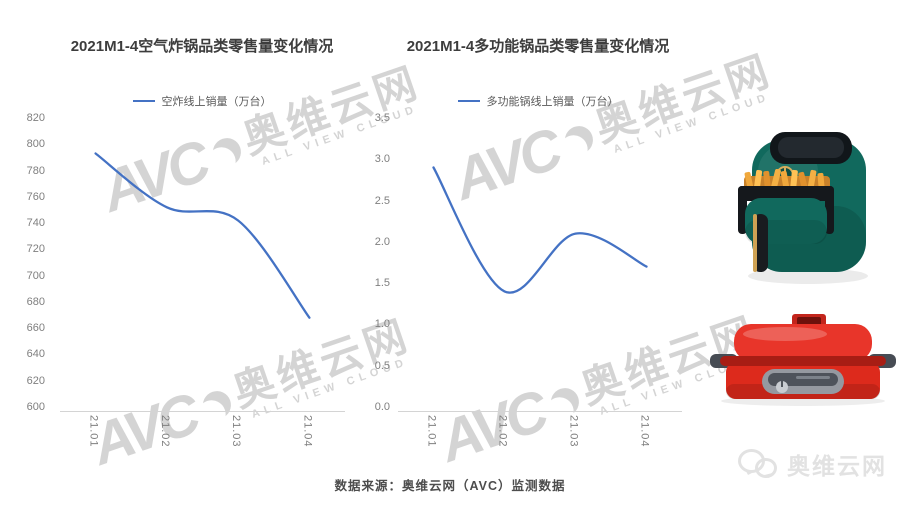 The height and width of the screenshot is (506, 900). What do you see at coordinates (35, 407) in the screenshot?
I see `y-axis-tick: 600` at bounding box center [35, 407].